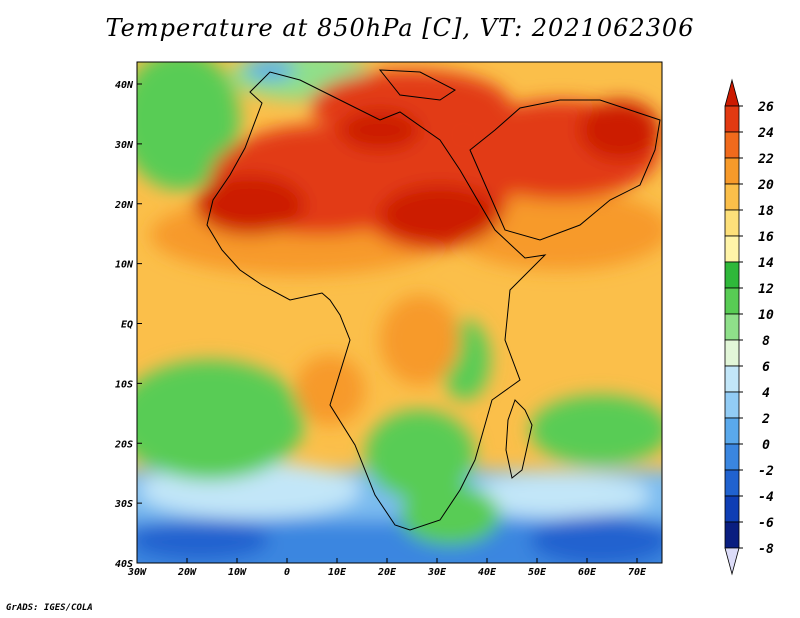  Describe the element at coordinates (537, 572) in the screenshot. I see `lon-label: 50E` at that location.